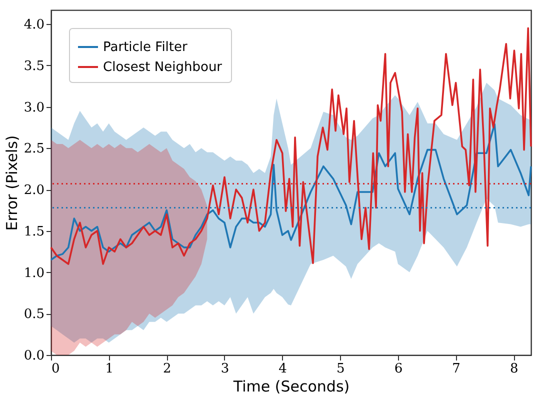 This screenshot has height=416, width=560. I want to click on y-tick-label: 3.5, so click(34, 66).